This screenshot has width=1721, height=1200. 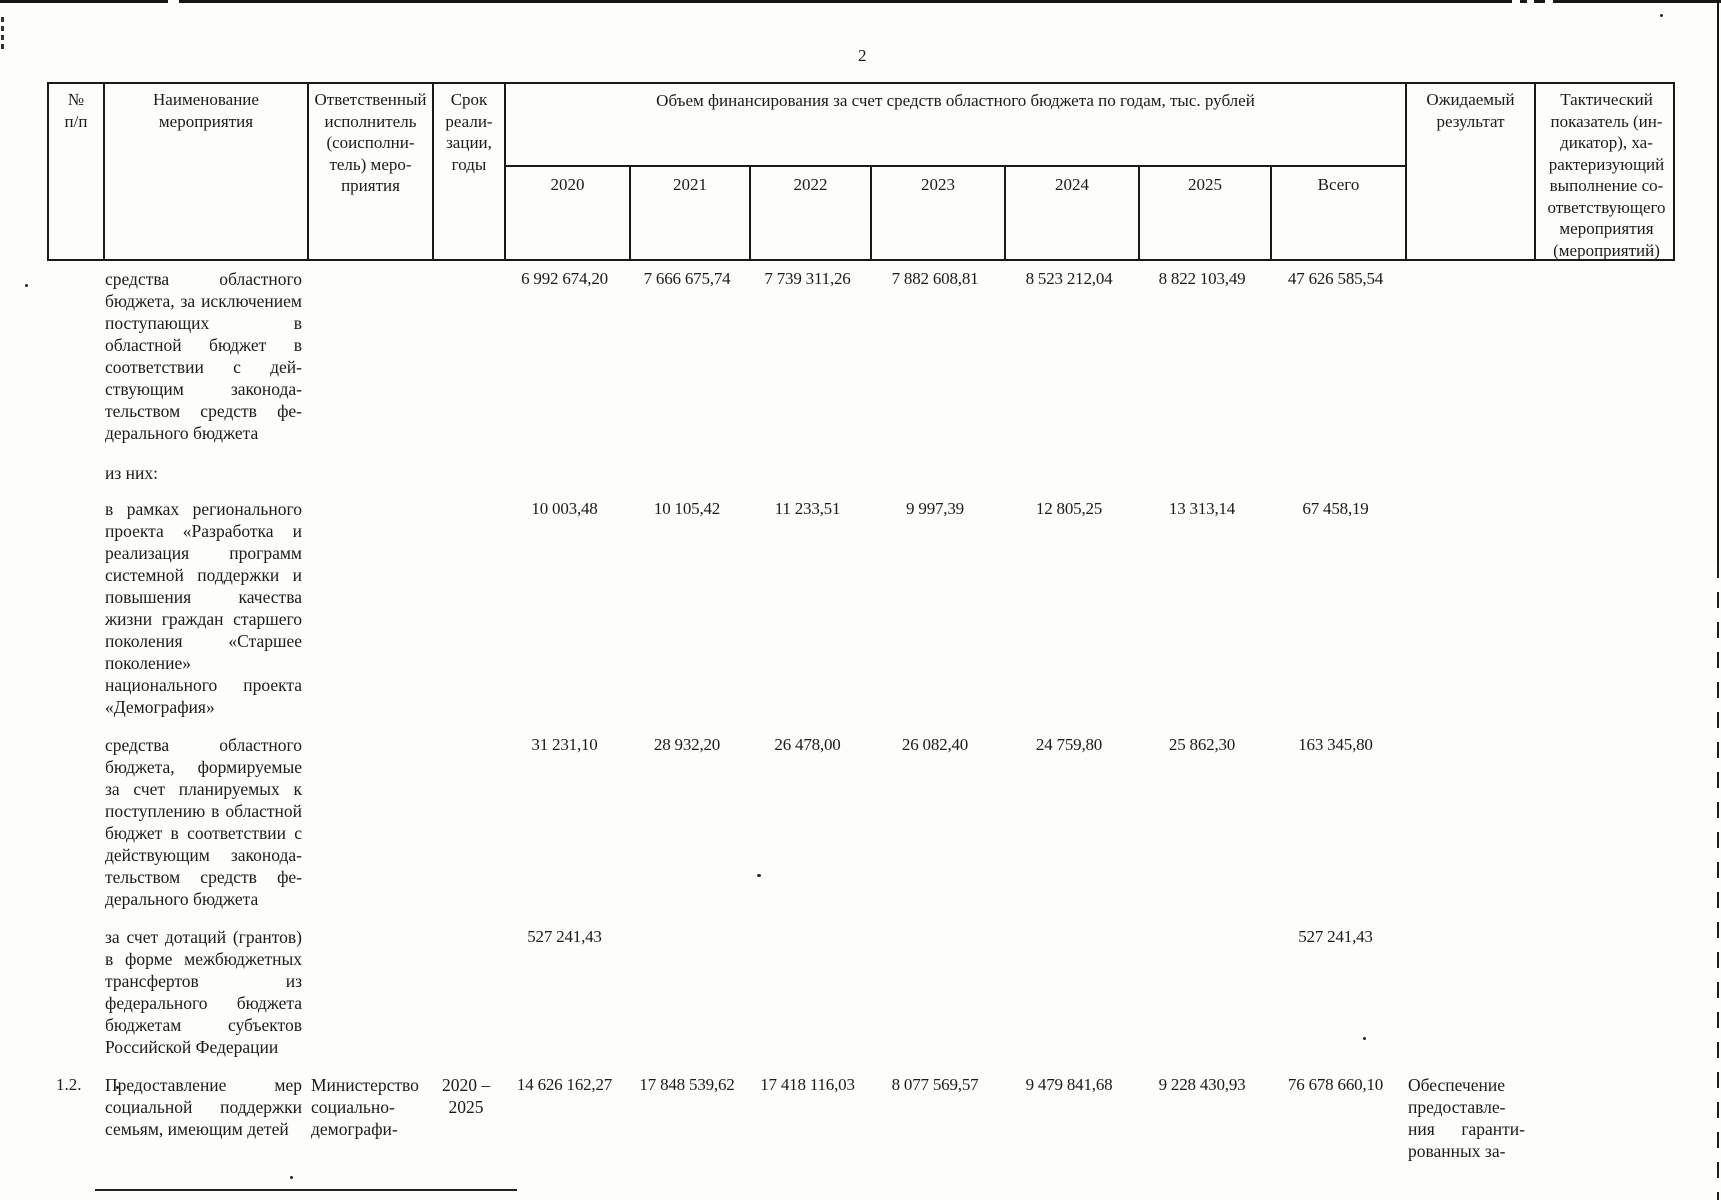 What do you see at coordinates (1335, 278) in the screenshot?
I see `cell-value-total: 47 626 585,54` at bounding box center [1335, 278].